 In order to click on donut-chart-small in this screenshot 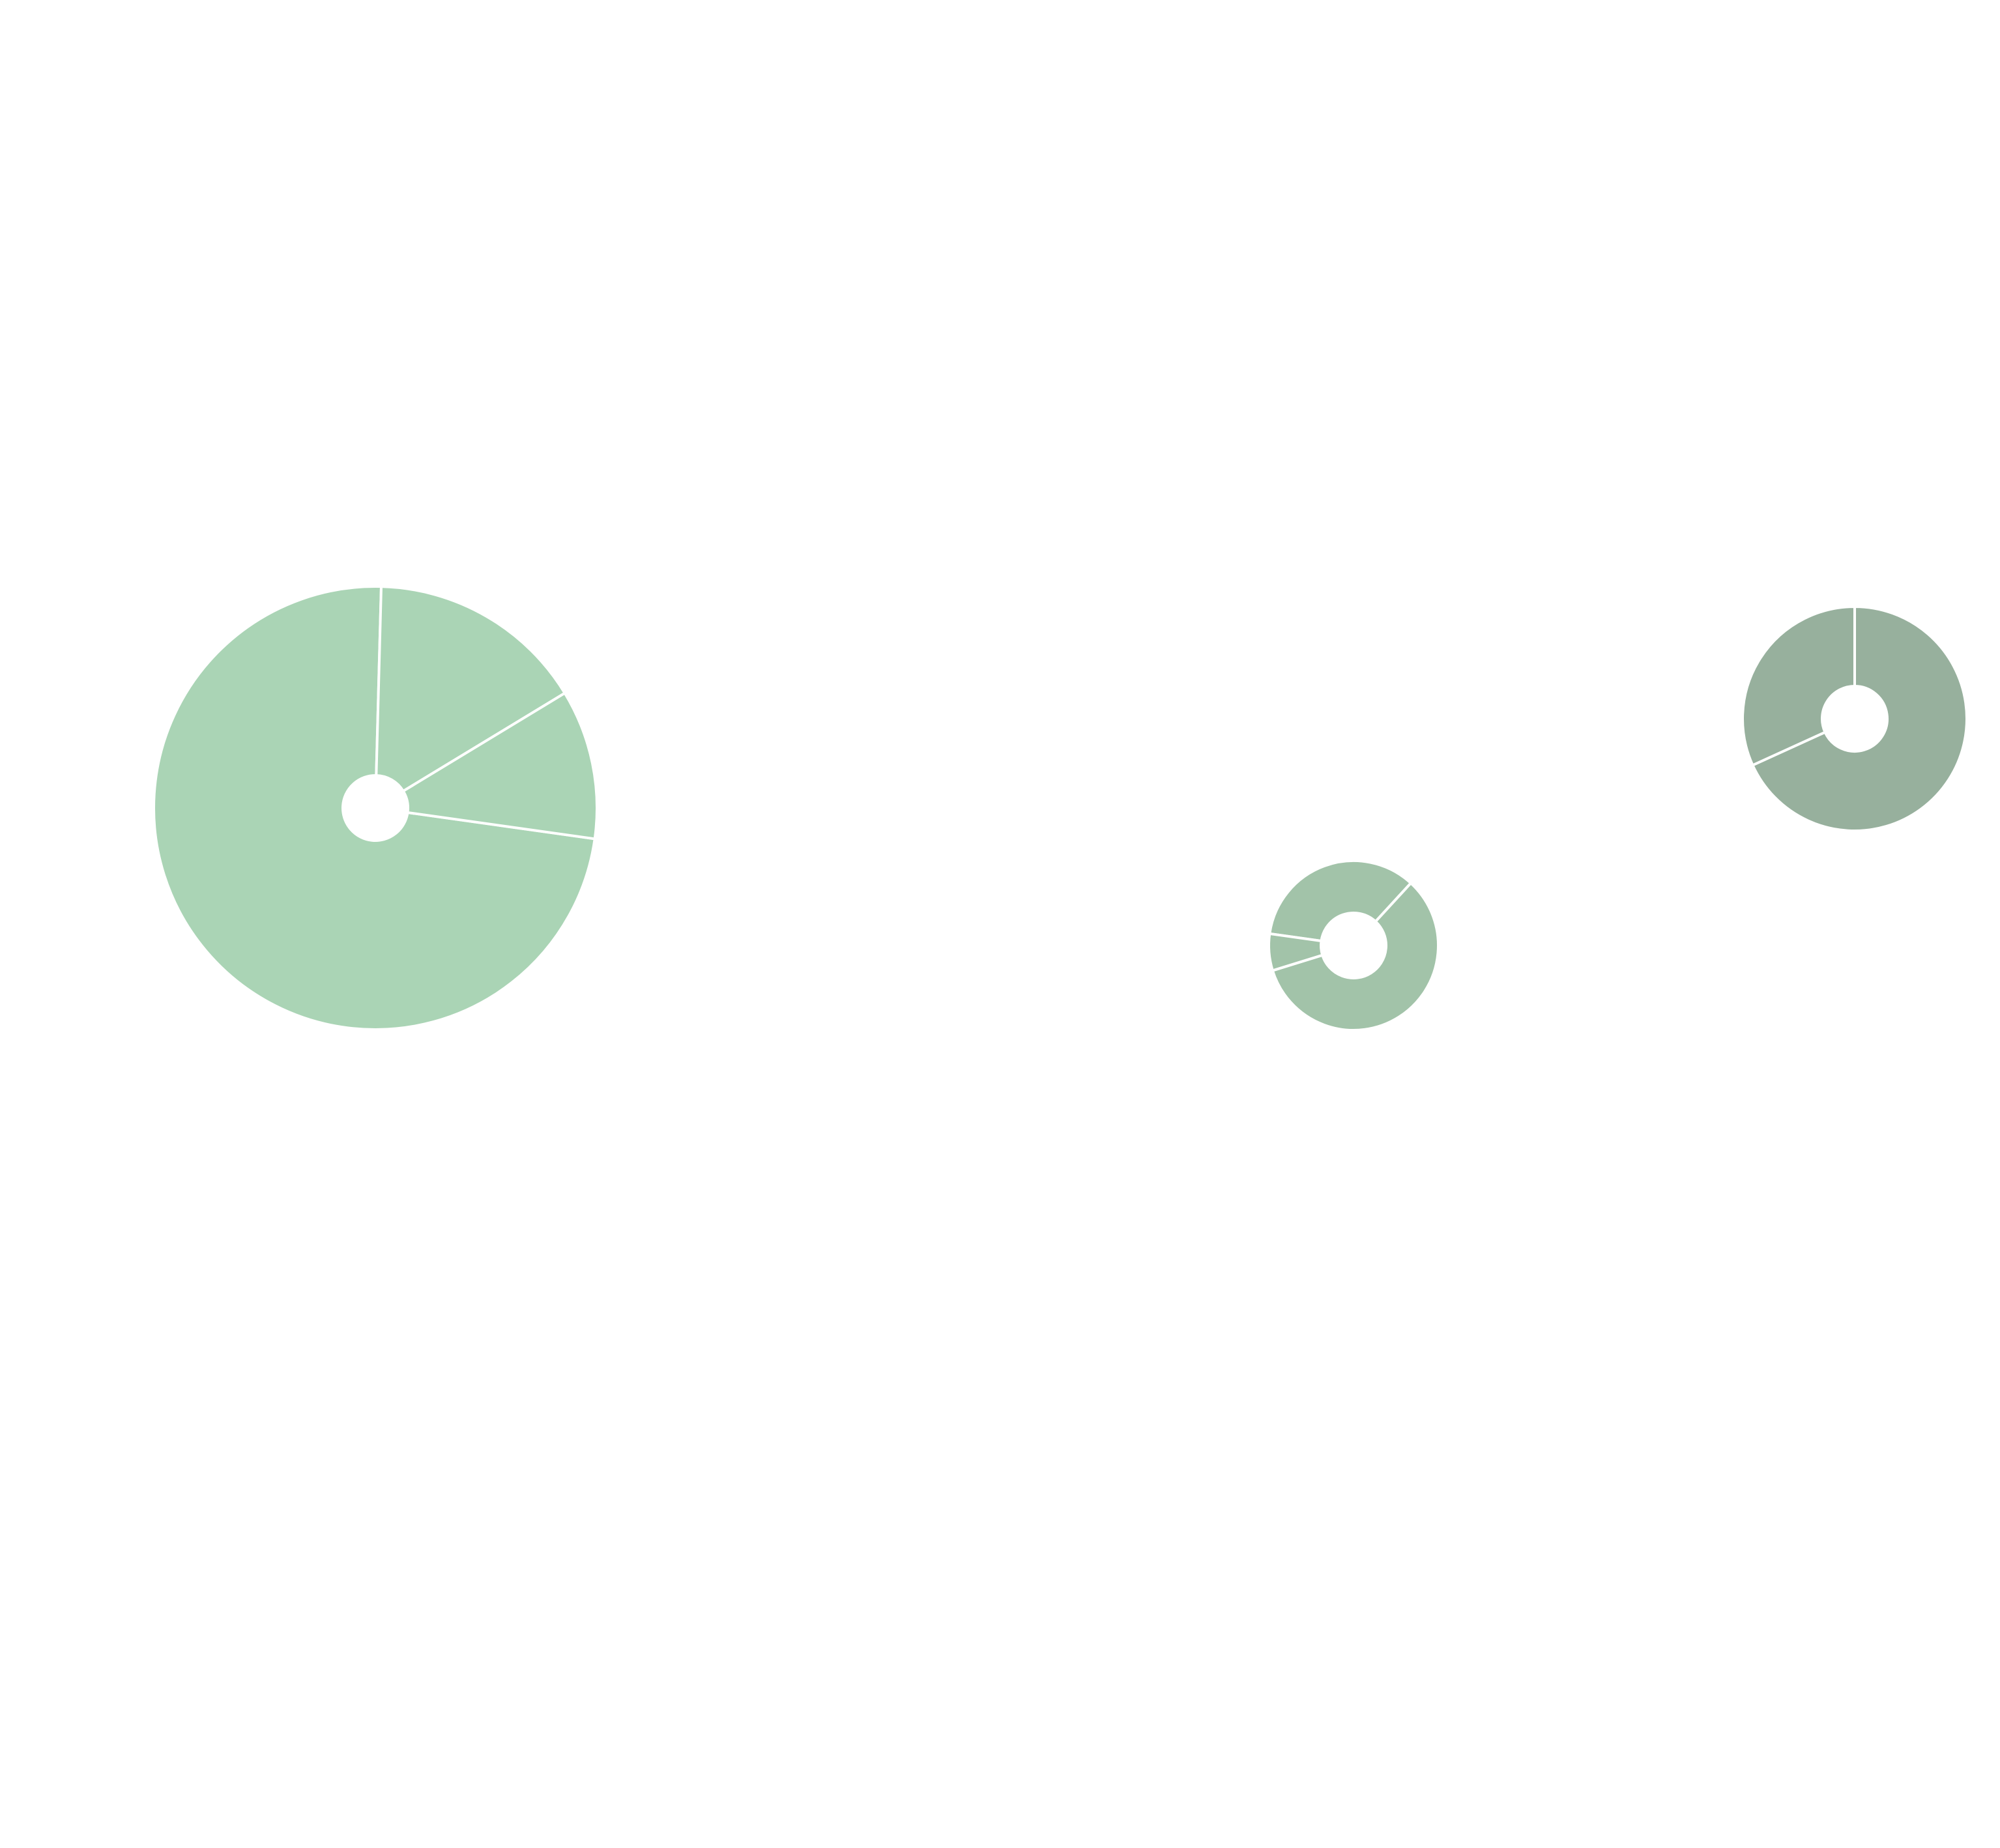, I will do `click(1354, 945)`.